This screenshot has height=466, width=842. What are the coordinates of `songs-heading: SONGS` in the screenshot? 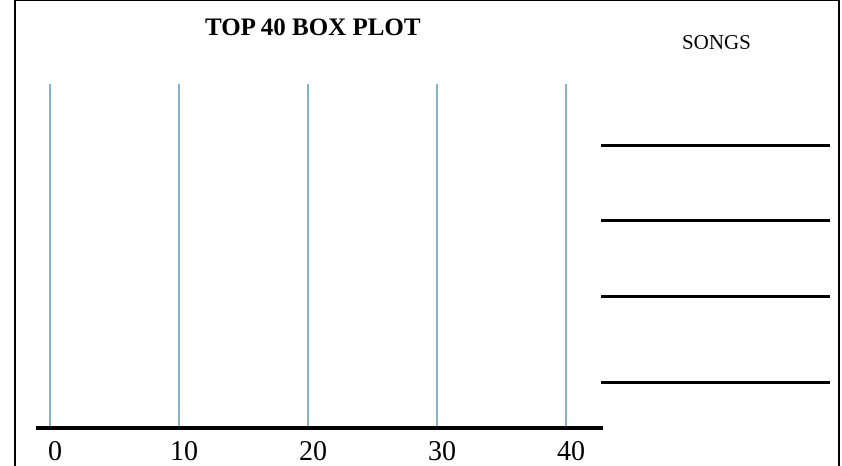 It's located at (716, 42).